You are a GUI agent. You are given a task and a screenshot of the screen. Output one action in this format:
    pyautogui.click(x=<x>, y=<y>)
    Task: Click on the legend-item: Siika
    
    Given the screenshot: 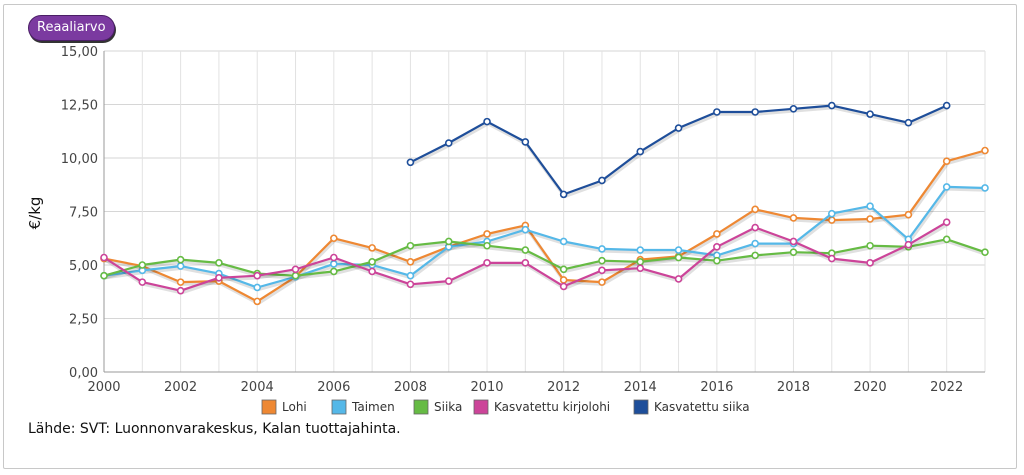 What is the action you would take?
    pyautogui.click(x=437, y=407)
    